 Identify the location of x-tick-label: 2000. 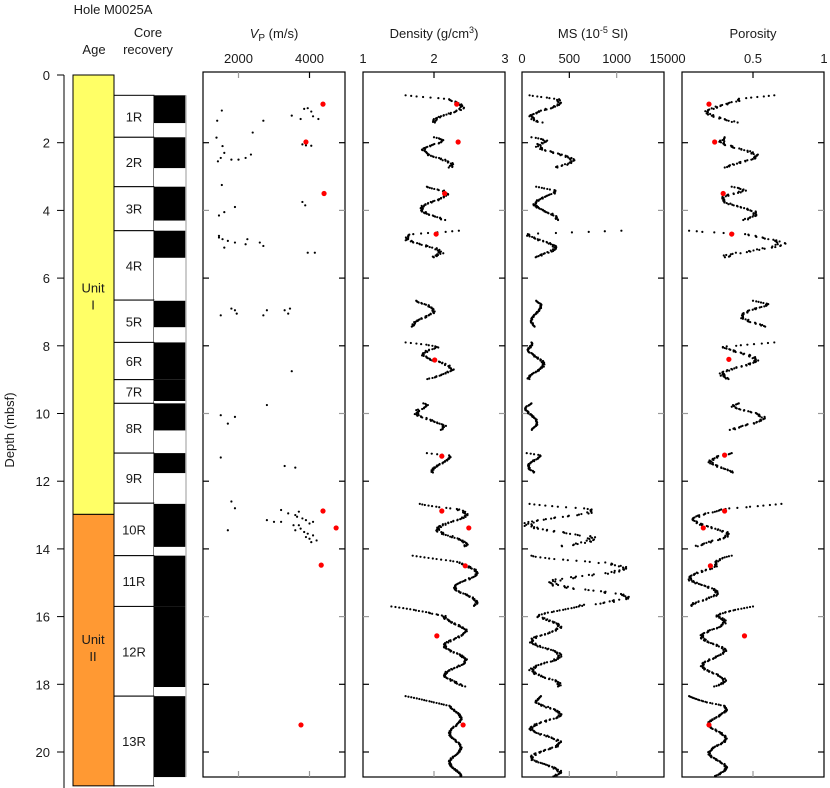
(238, 58).